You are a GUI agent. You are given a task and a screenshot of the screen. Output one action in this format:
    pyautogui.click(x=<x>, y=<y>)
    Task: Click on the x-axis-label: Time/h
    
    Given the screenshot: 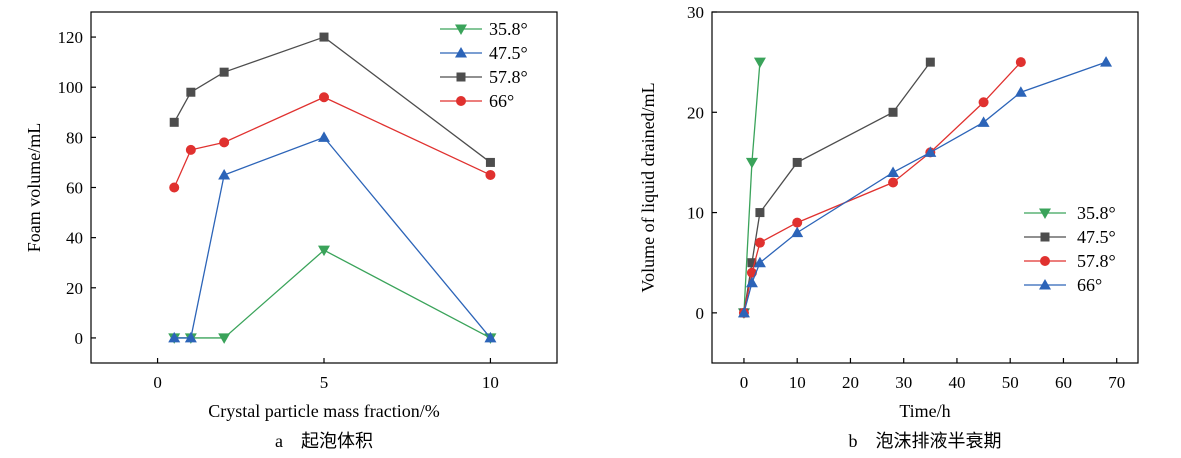 What is the action you would take?
    pyautogui.click(x=924, y=411)
    